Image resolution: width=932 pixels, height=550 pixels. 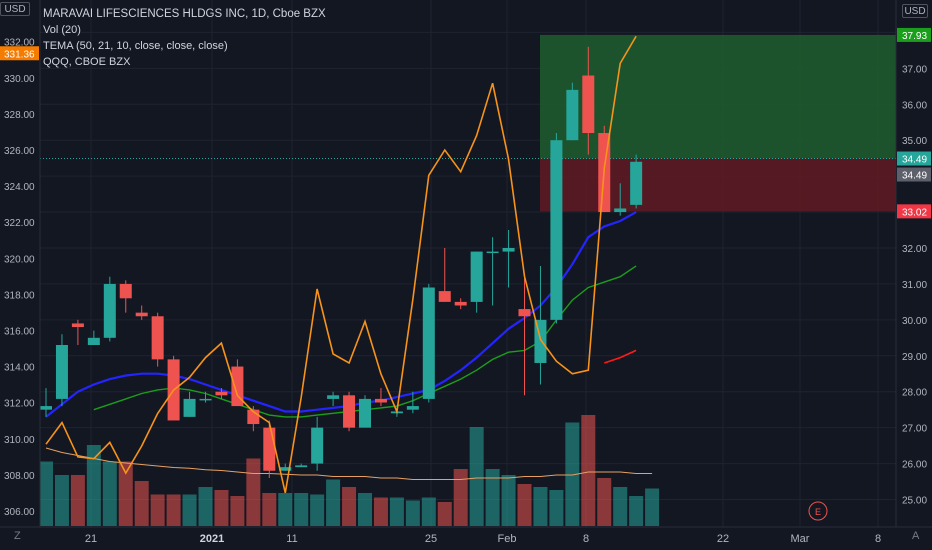 What do you see at coordinates (466, 538) in the screenshot?
I see `time-axis-panel` at bounding box center [466, 538].